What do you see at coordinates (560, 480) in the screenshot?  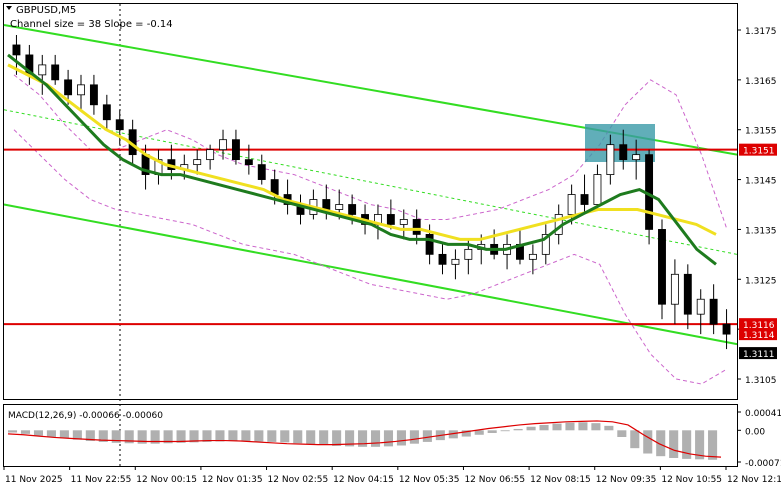 I see `time-tick-label: 12 Nov 08:15` at bounding box center [560, 480].